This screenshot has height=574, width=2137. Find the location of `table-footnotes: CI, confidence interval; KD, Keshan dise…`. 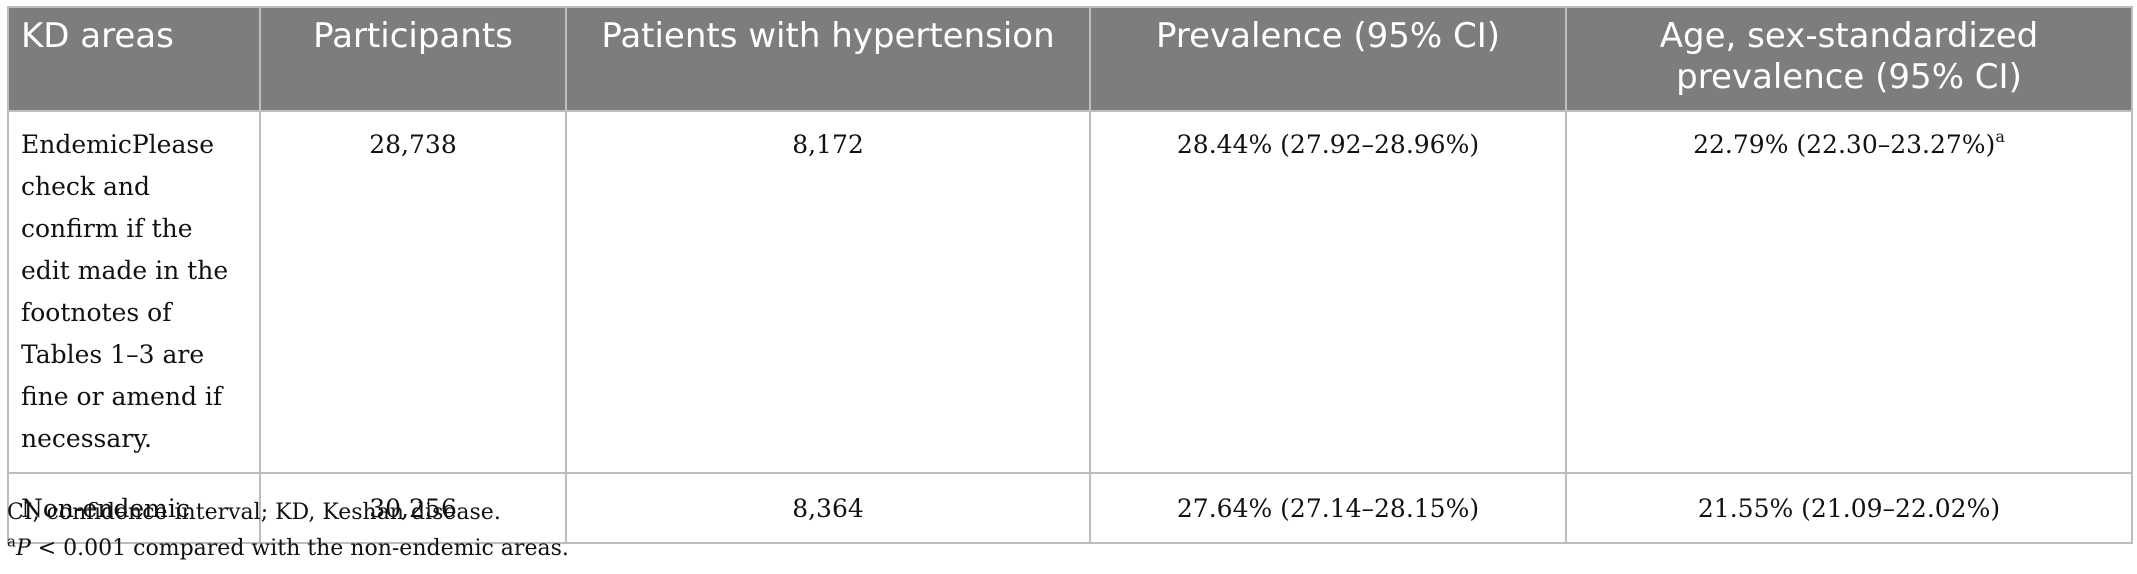

table-footnotes: CI, confidence interval; KD, Keshan dise… is located at coordinates (288, 531).